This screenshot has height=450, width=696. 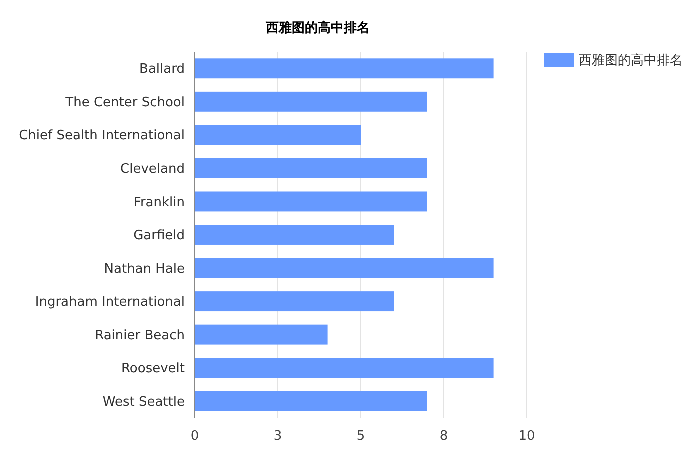 What do you see at coordinates (159, 202) in the screenshot?
I see `y-tick-label: Franklin` at bounding box center [159, 202].